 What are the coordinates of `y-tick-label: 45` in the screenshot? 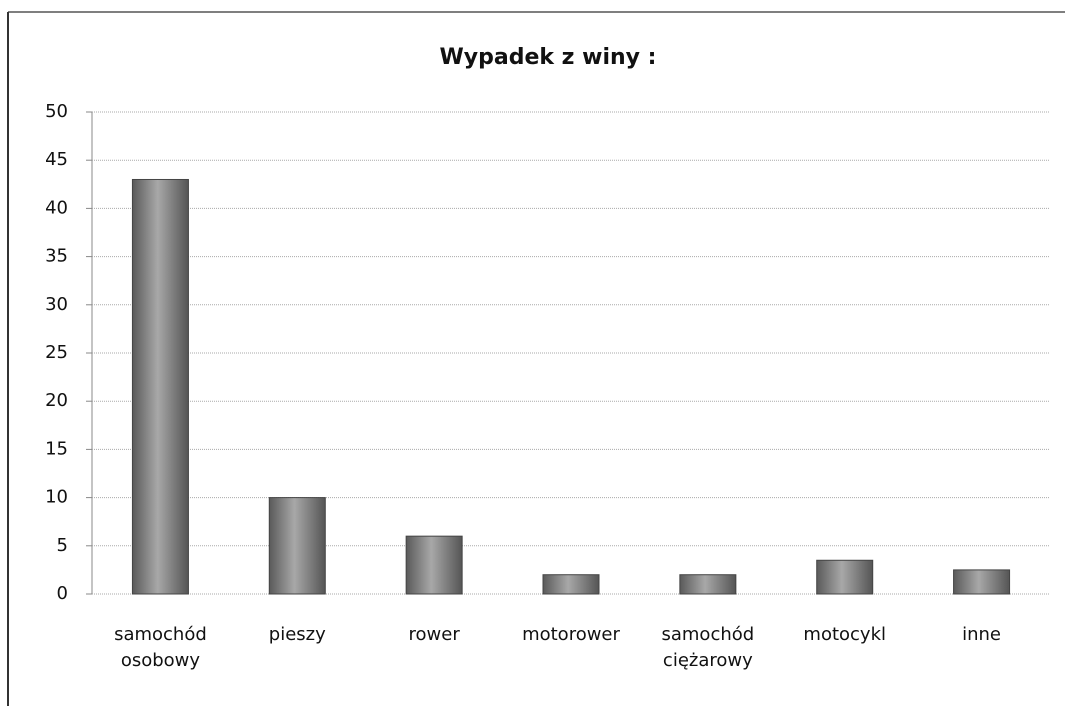 It's located at (56, 159).